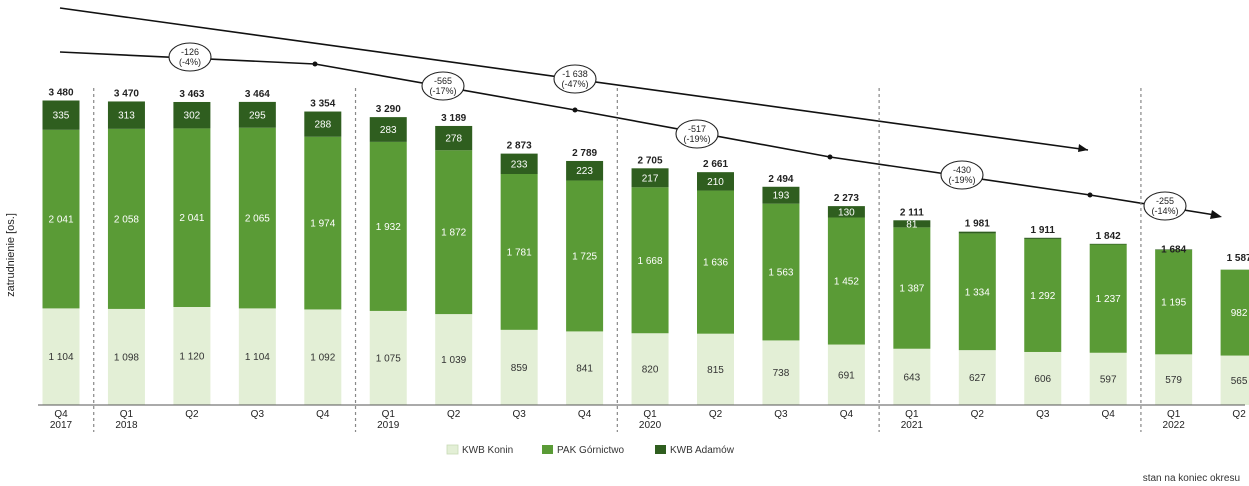 The image size is (1249, 486). I want to click on total-label: 2 494, so click(780, 179).